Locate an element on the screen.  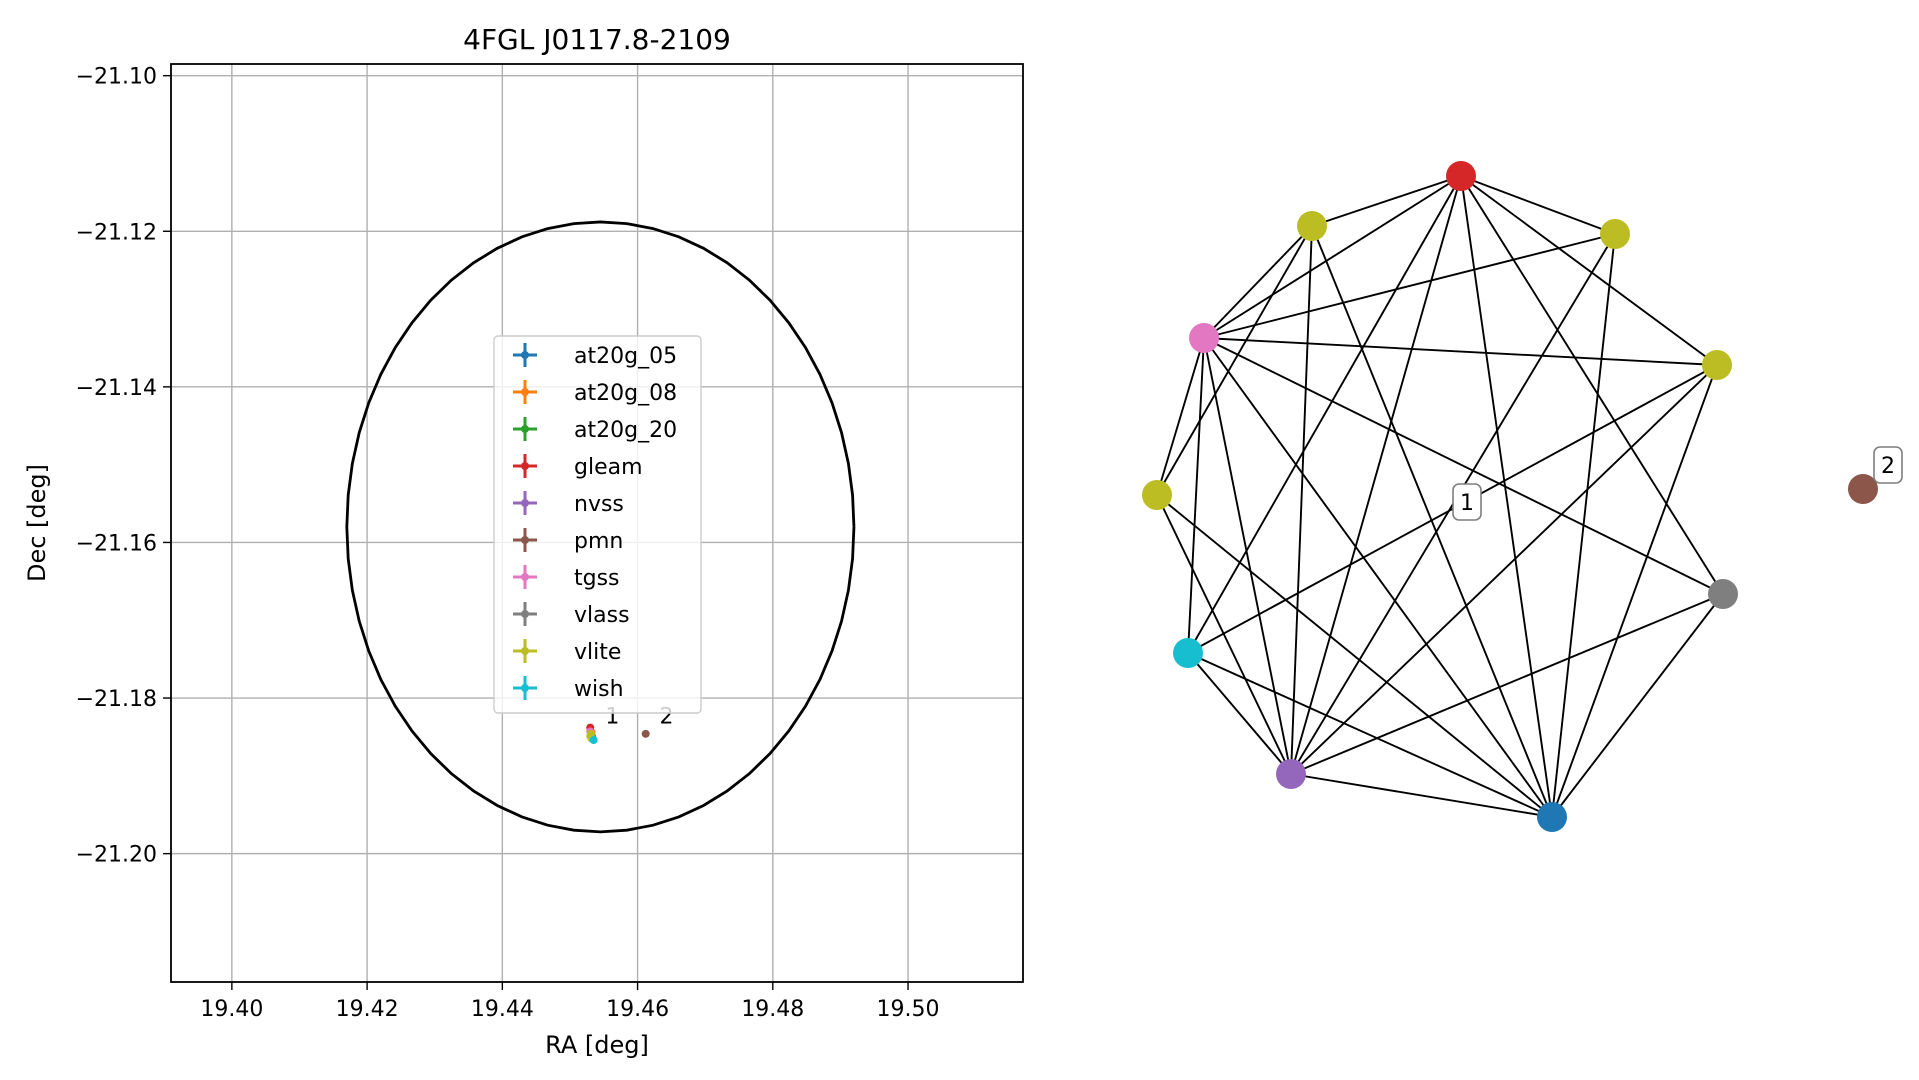
network-node-nvss is located at coordinates (1291, 774).